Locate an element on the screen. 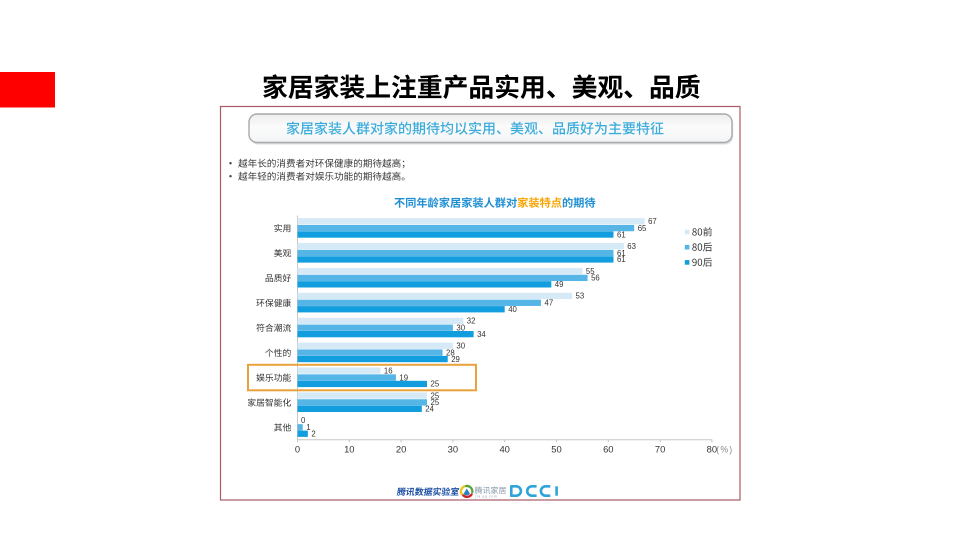 The image size is (960, 540). svg-text: 16 is located at coordinates (388, 370).